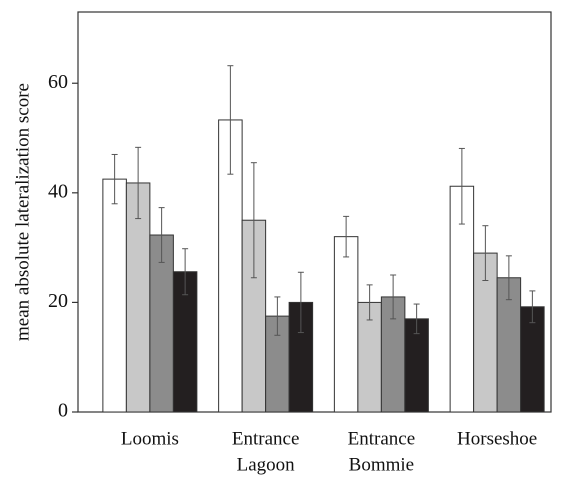 The image size is (572, 479). Describe the element at coordinates (266, 464) in the screenshot. I see `x-tick-label: Lagoon` at that location.